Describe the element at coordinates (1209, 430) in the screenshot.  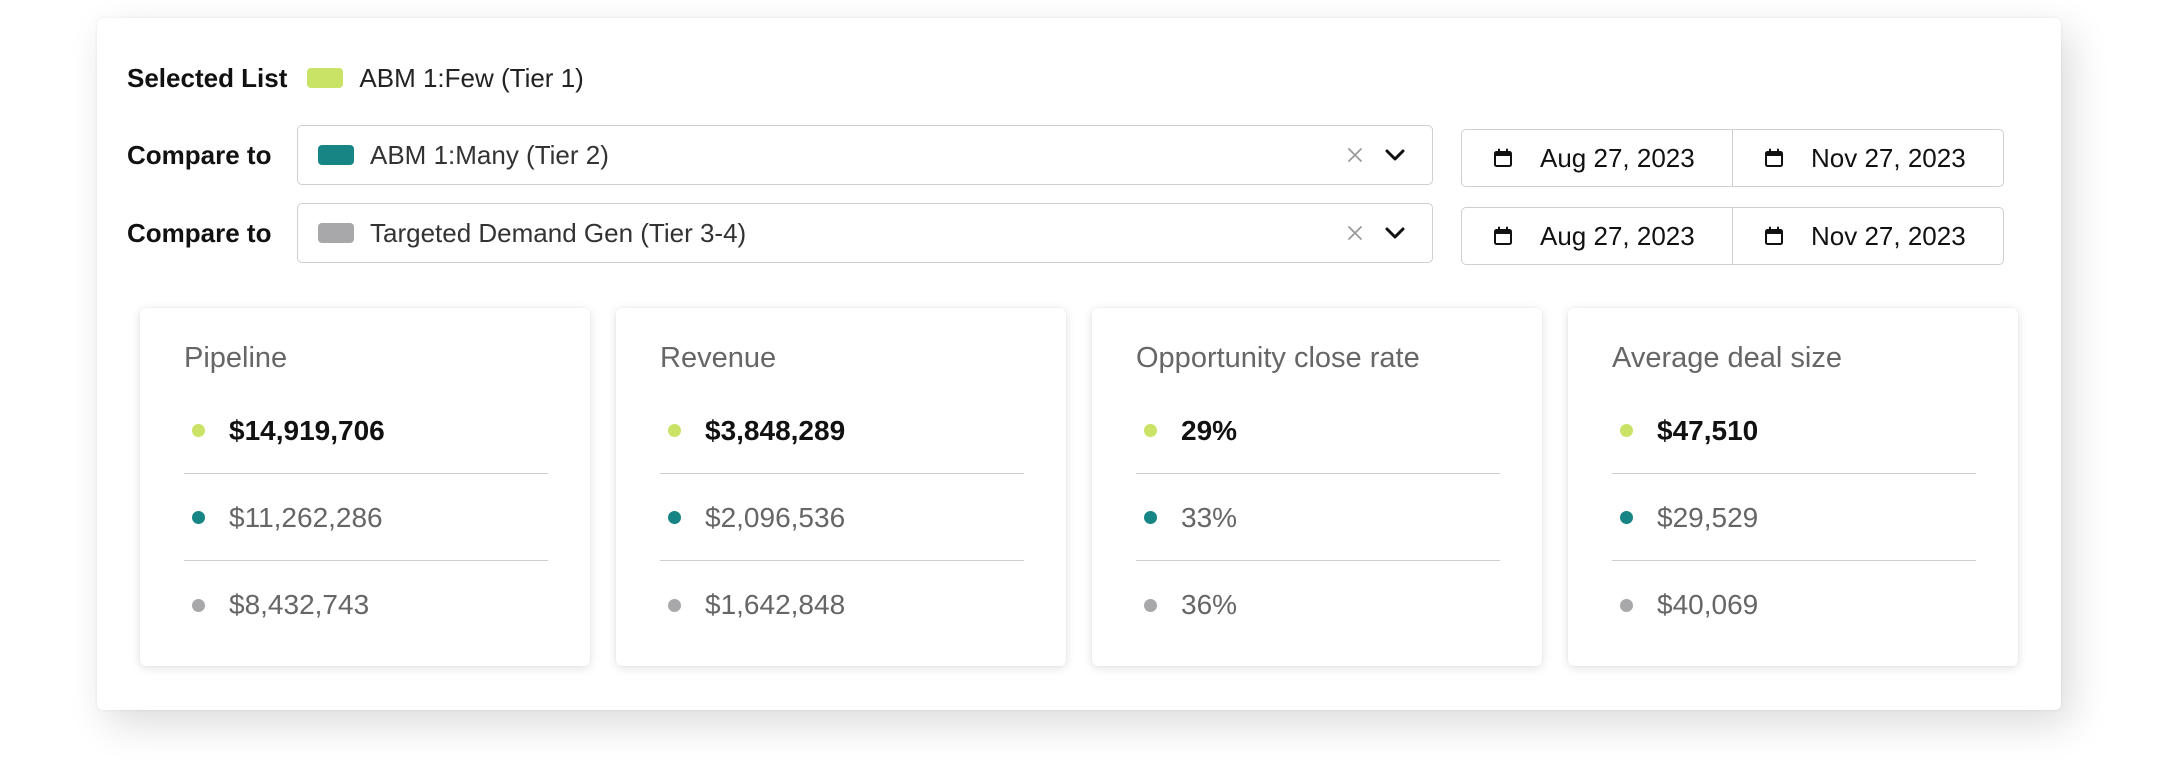
I see `metric-value: 29%` at that location.